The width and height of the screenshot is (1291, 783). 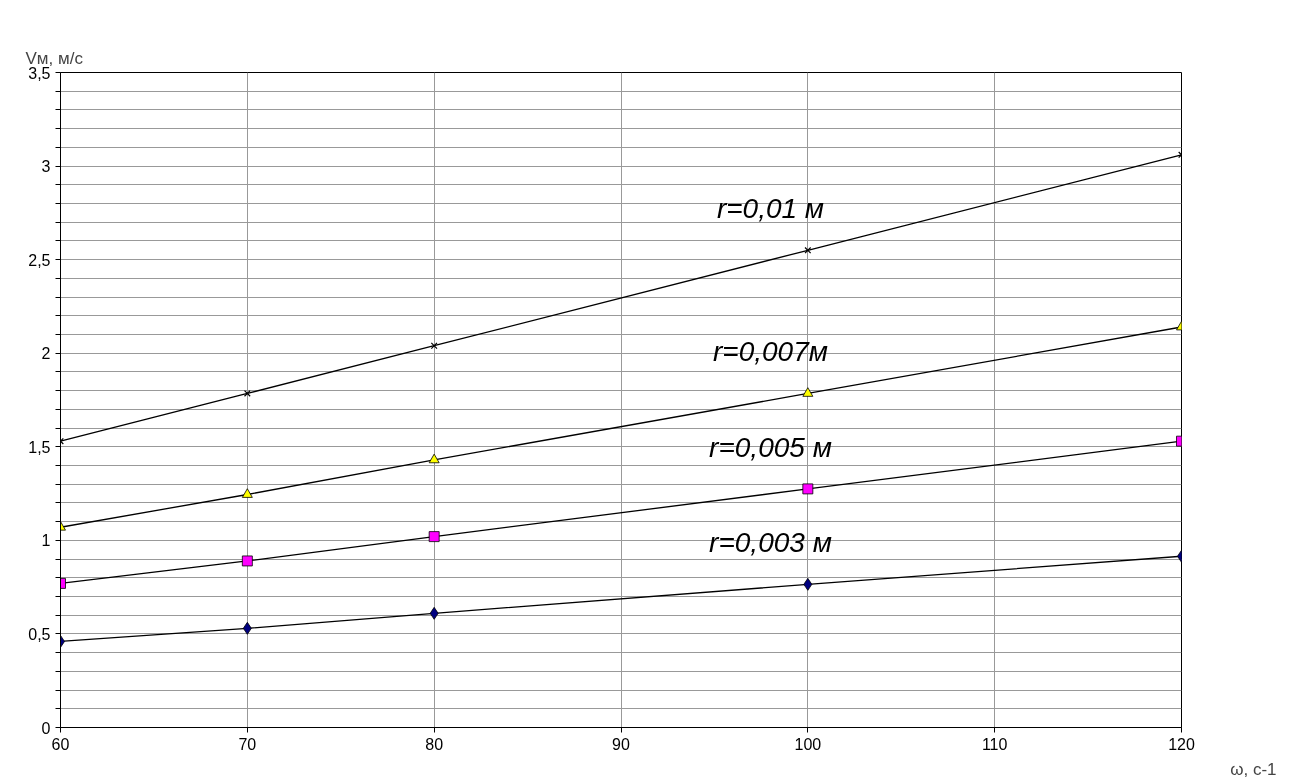 What do you see at coordinates (1181, 744) in the screenshot?
I see `x-tick-label: 120` at bounding box center [1181, 744].